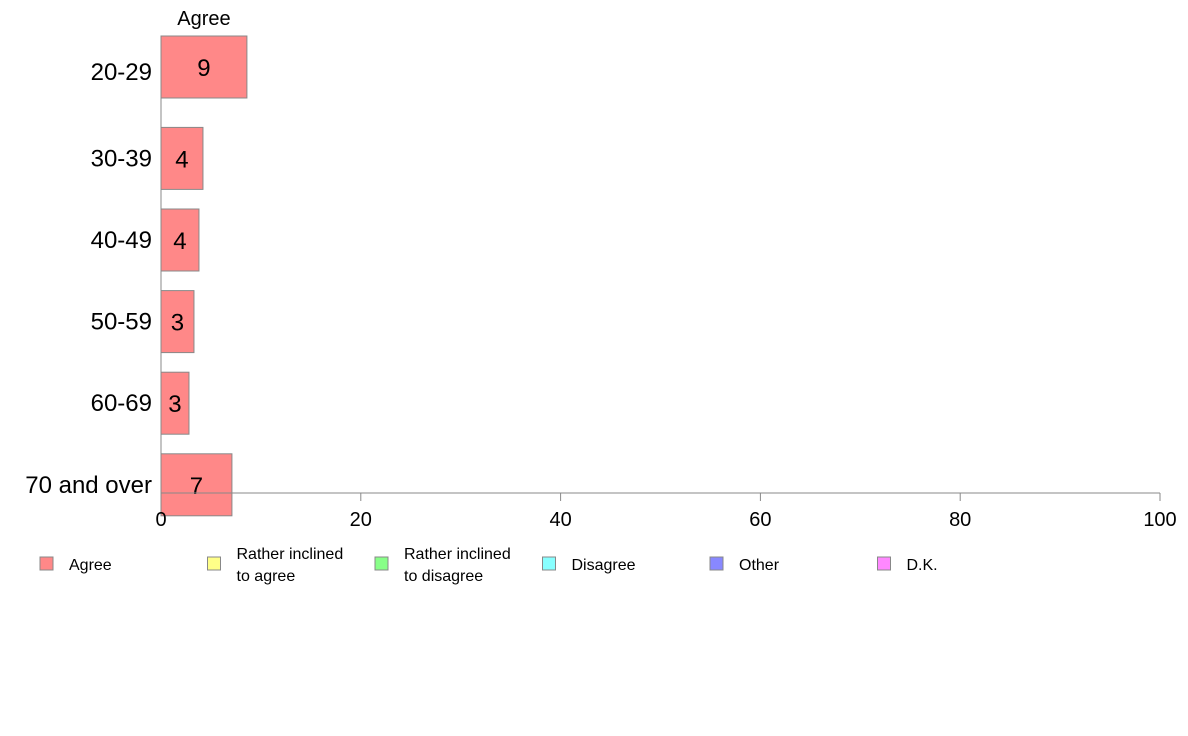  I want to click on category-label-70-and-over: 70 and over, so click(88, 485).